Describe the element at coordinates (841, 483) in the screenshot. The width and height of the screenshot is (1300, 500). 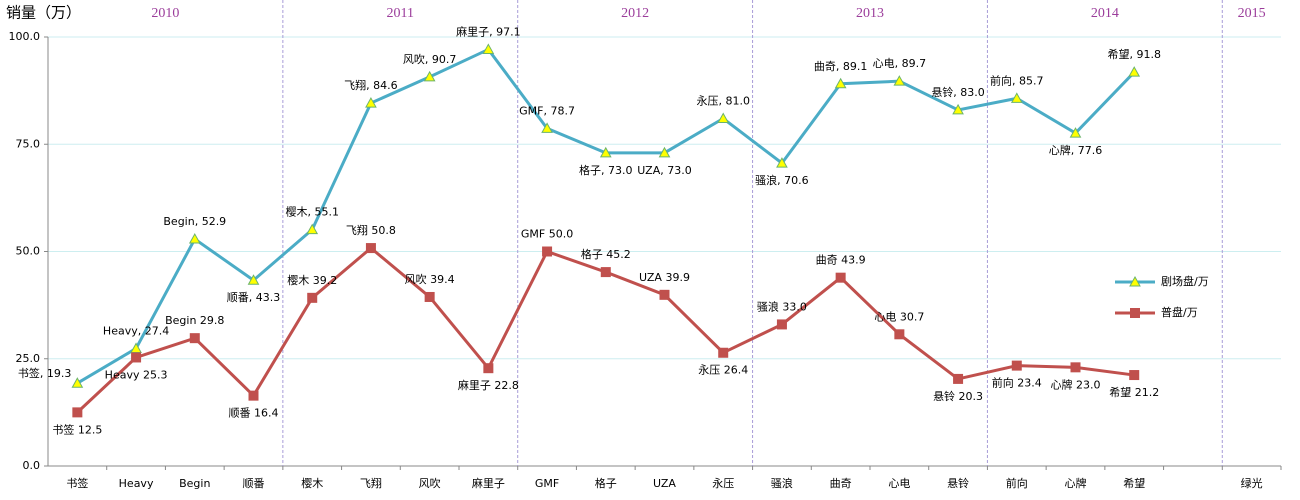
I see `x-tick-label: 曲奇` at that location.